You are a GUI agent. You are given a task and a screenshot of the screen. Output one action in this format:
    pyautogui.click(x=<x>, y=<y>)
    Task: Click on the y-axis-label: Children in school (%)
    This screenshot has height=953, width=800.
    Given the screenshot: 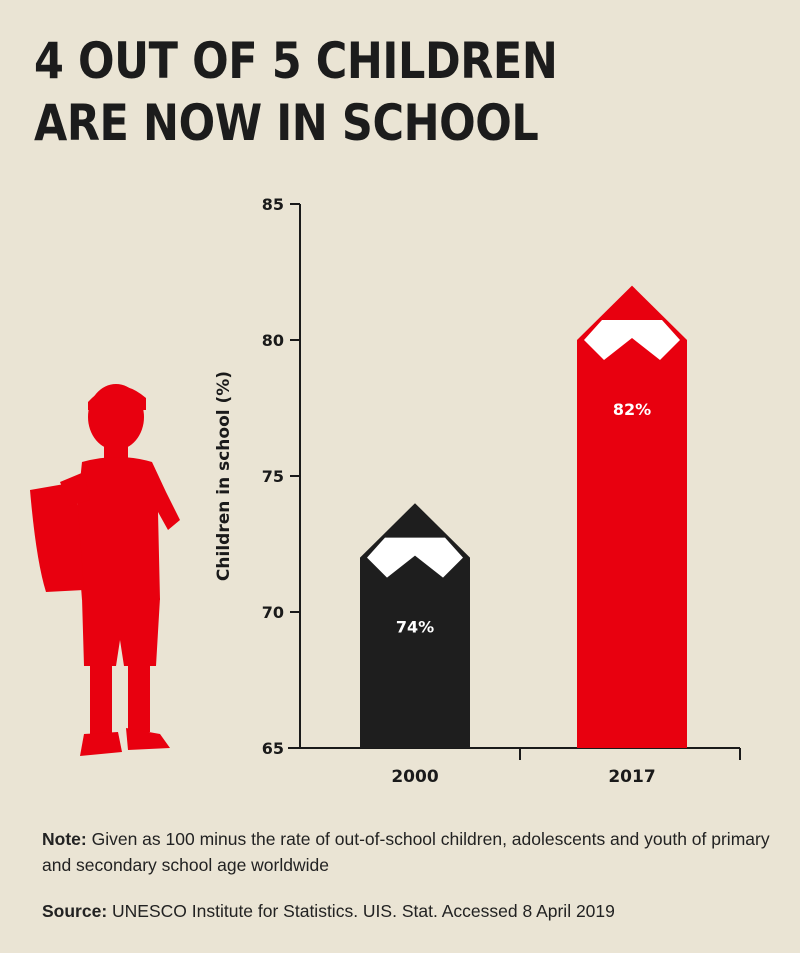 What is the action you would take?
    pyautogui.click(x=224, y=476)
    